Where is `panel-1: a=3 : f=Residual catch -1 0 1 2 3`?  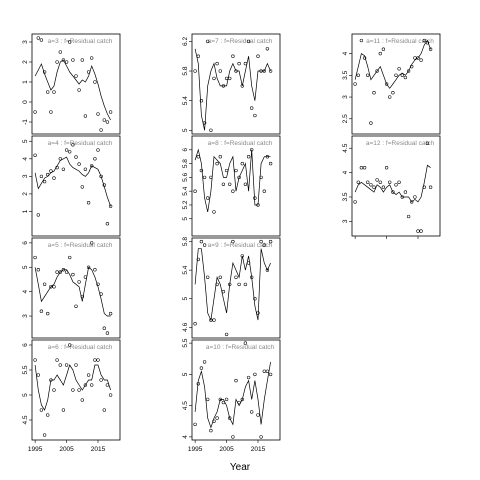
panel-1: a=3 : f=Residual catch -1 0 1 2 3 is located at coordinates (71, 84).